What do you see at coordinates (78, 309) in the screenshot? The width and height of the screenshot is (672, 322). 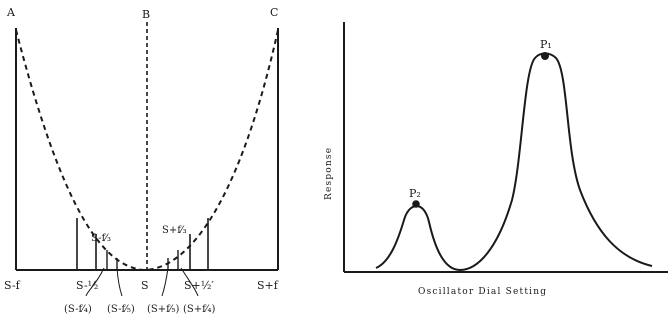 I see `bottom-label-1: (S-f⁄₄)` at bounding box center [78, 309].